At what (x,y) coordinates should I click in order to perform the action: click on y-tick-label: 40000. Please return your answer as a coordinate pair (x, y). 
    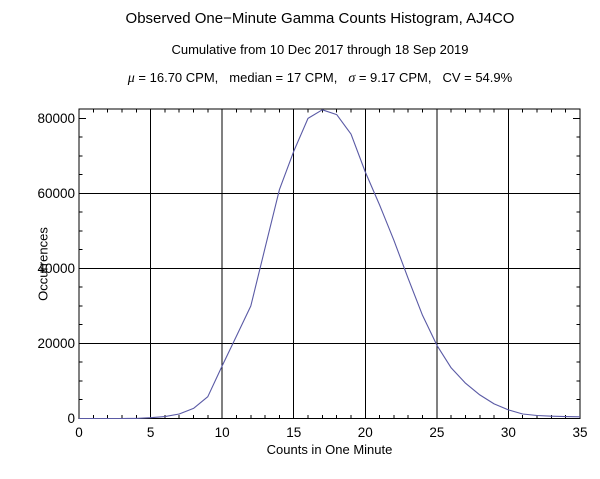
    Looking at the image, I should click on (56, 268).